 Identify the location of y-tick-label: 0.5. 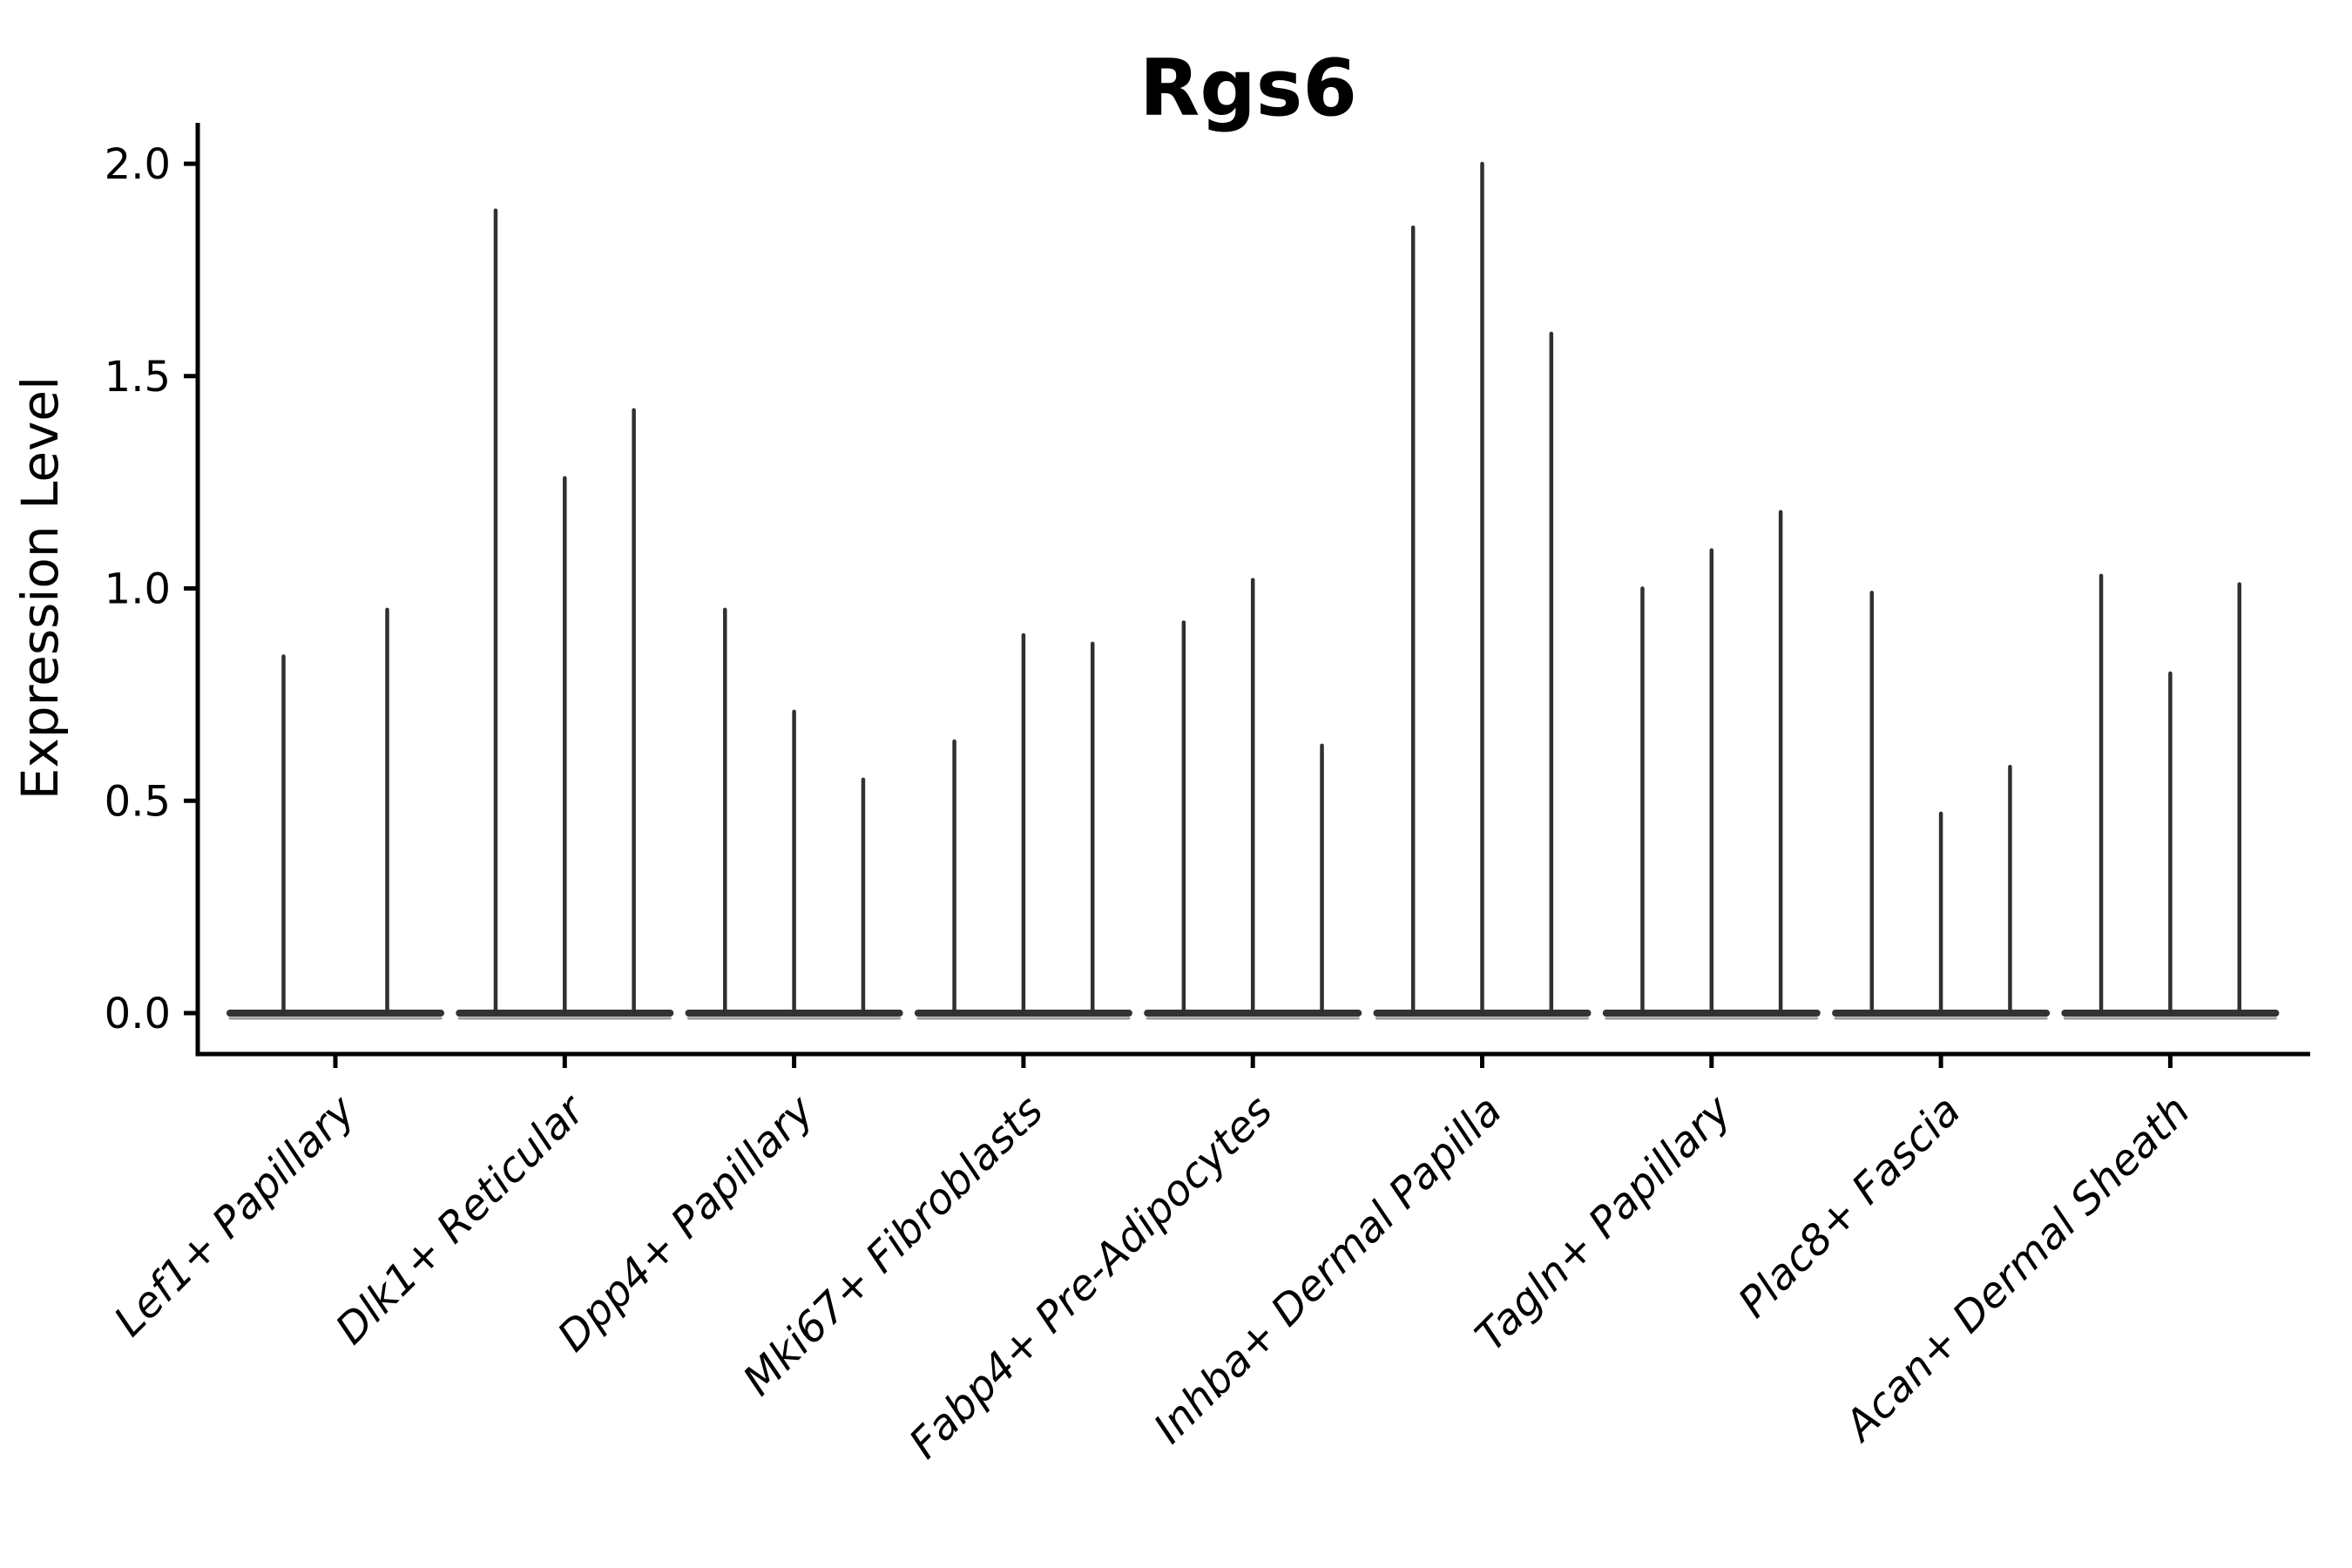
(138, 801).